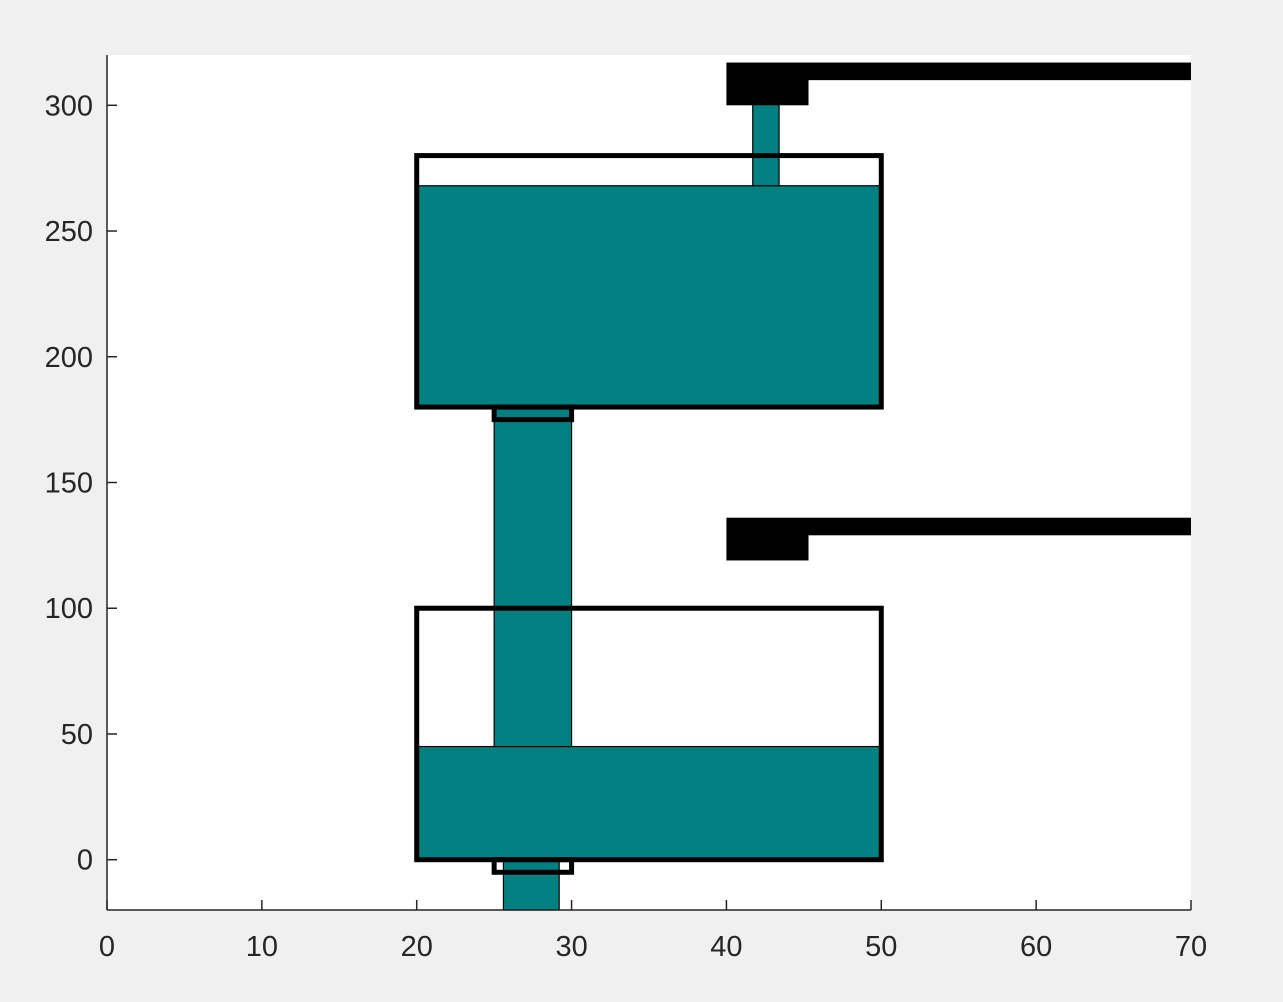 The width and height of the screenshot is (1283, 1002). Describe the element at coordinates (767, 84) in the screenshot. I see `upper-faucet-body` at that location.